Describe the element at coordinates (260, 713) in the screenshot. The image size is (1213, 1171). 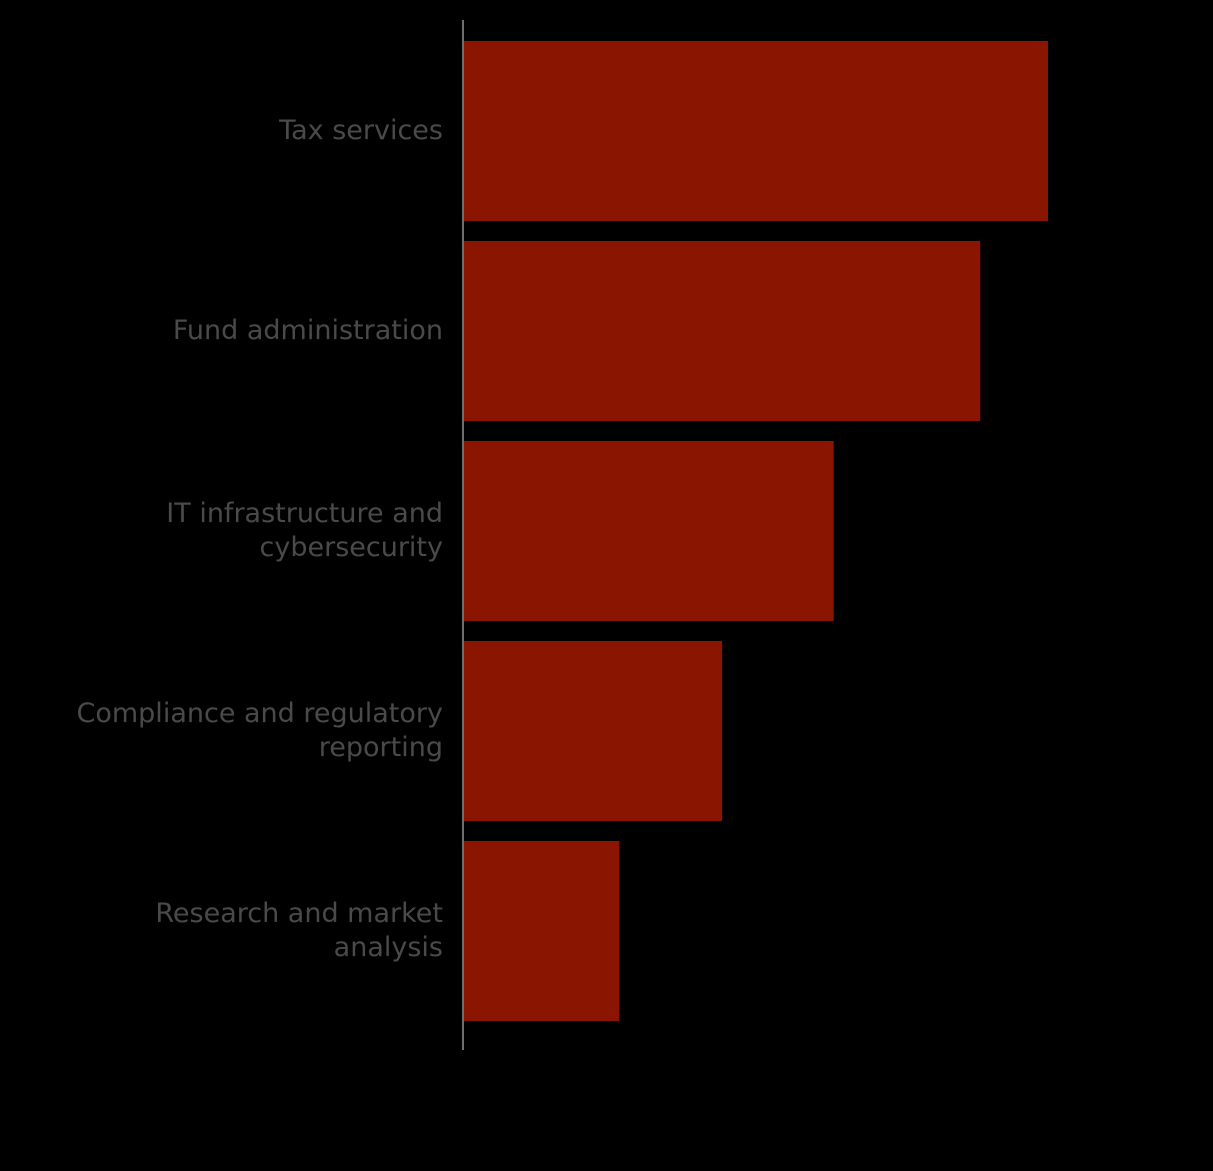
I see `category-label-line: Compliance and regulatory` at that location.